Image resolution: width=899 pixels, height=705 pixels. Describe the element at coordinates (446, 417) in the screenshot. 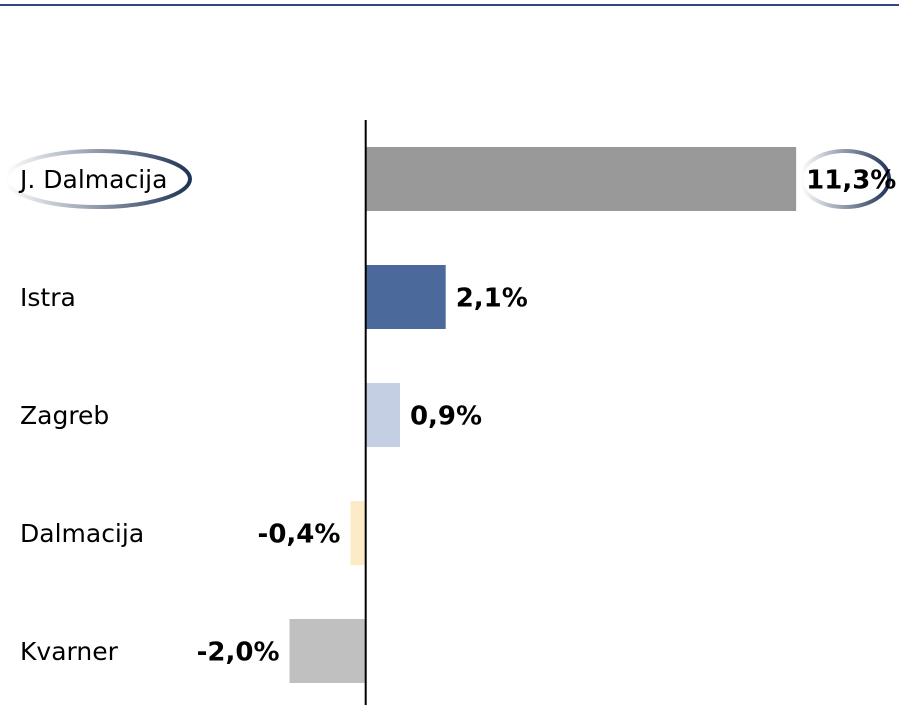

I see `value-label: 0,9%` at that location.